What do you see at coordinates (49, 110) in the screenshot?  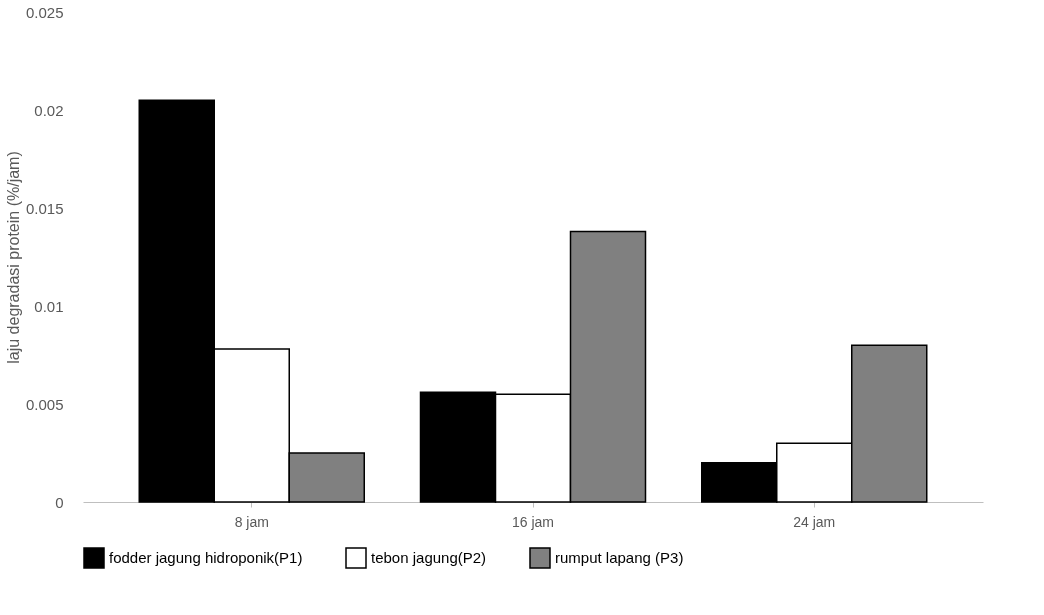 I see `y-tick-label: 0.02` at bounding box center [49, 110].